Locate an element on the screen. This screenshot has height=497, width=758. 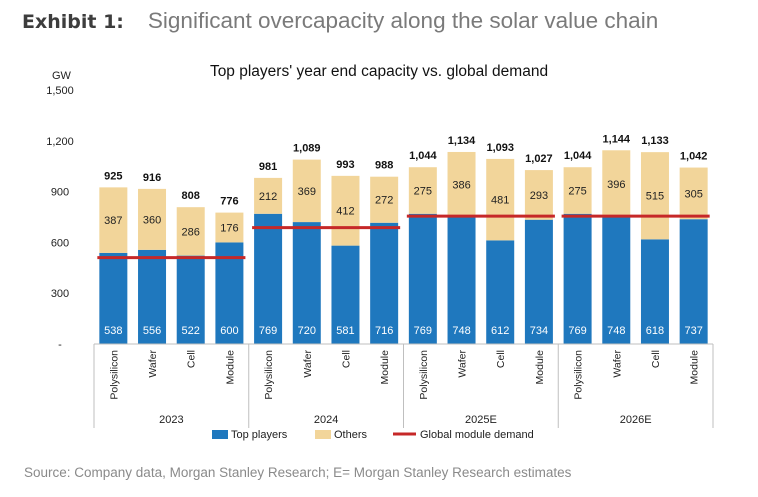
y-tick-label: - is located at coordinates (60, 345).